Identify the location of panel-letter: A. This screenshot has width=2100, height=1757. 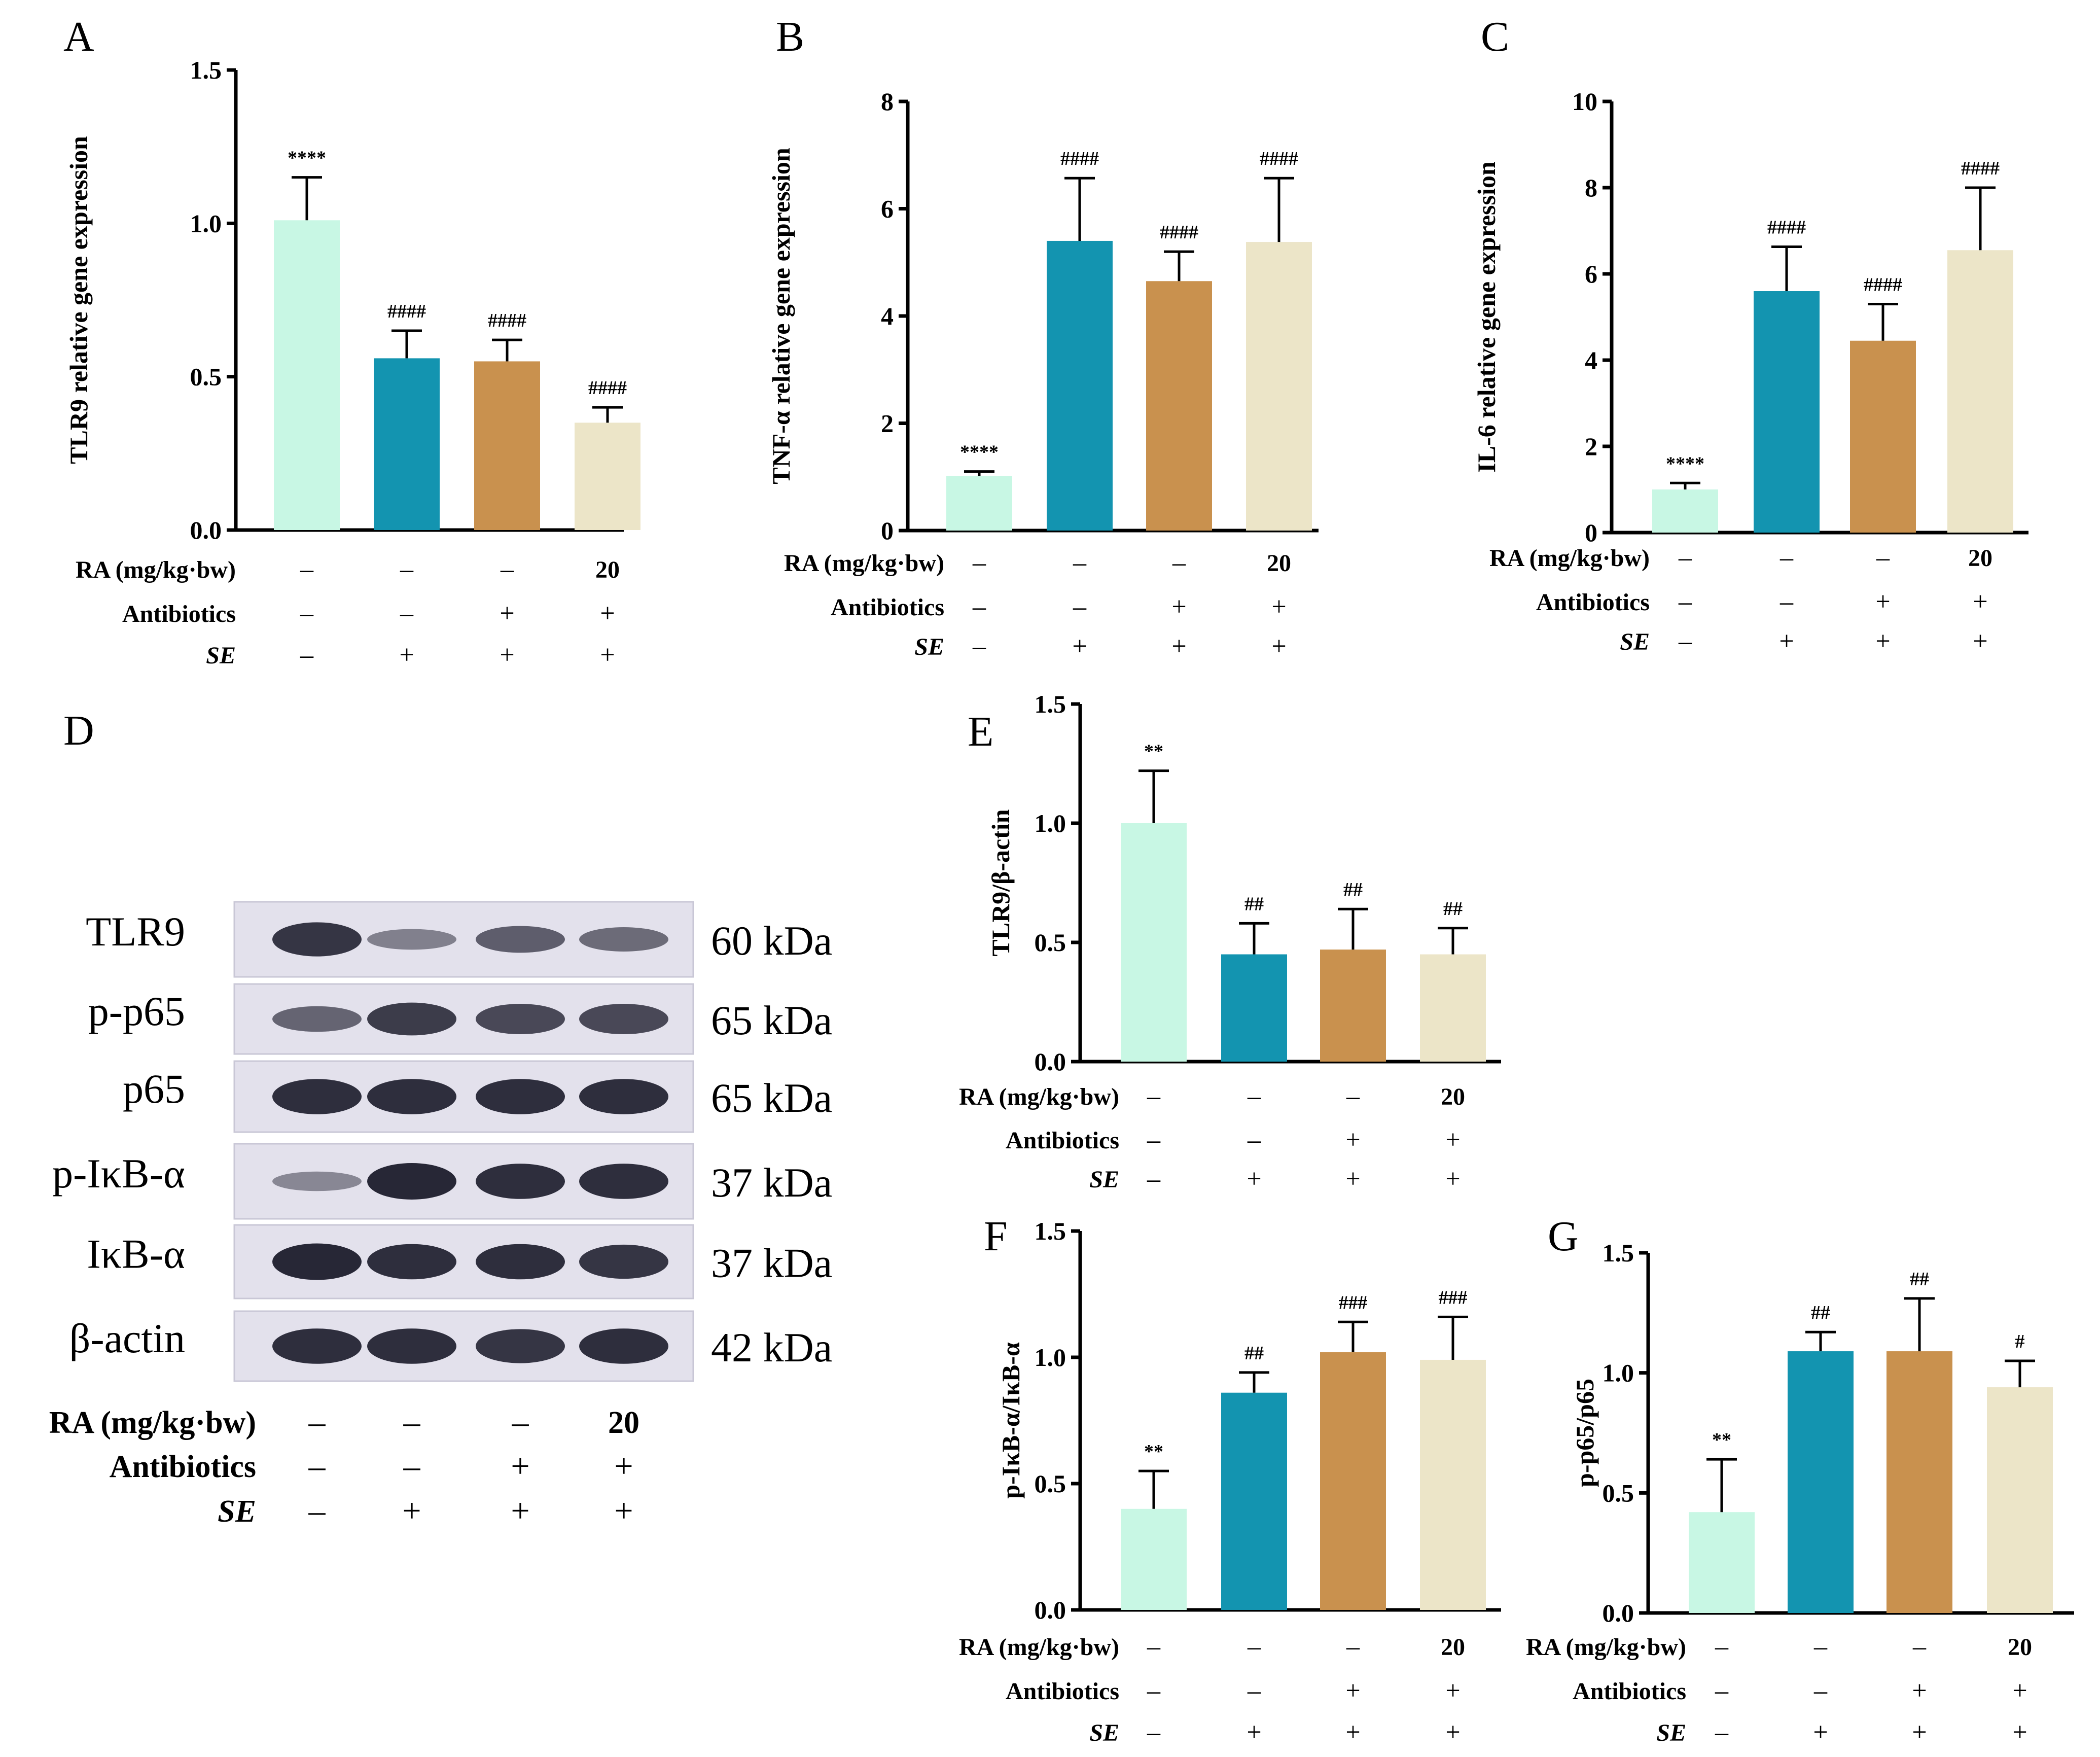
(78, 36).